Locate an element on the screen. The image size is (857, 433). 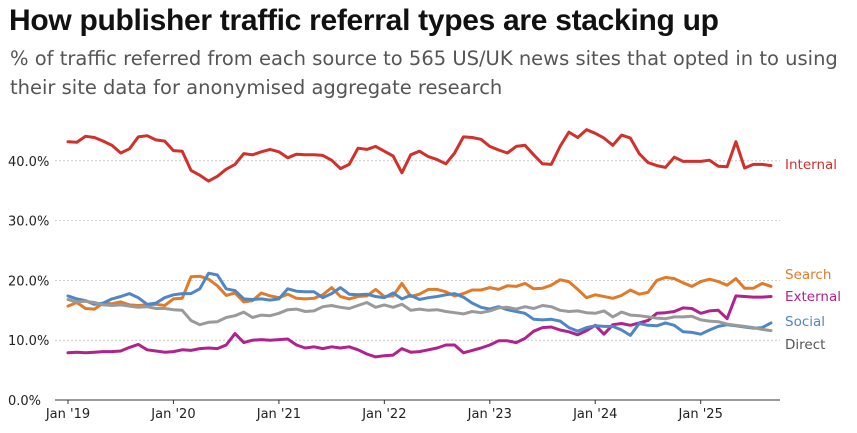
x-tick-label: Jan '20 is located at coordinates (172, 414).